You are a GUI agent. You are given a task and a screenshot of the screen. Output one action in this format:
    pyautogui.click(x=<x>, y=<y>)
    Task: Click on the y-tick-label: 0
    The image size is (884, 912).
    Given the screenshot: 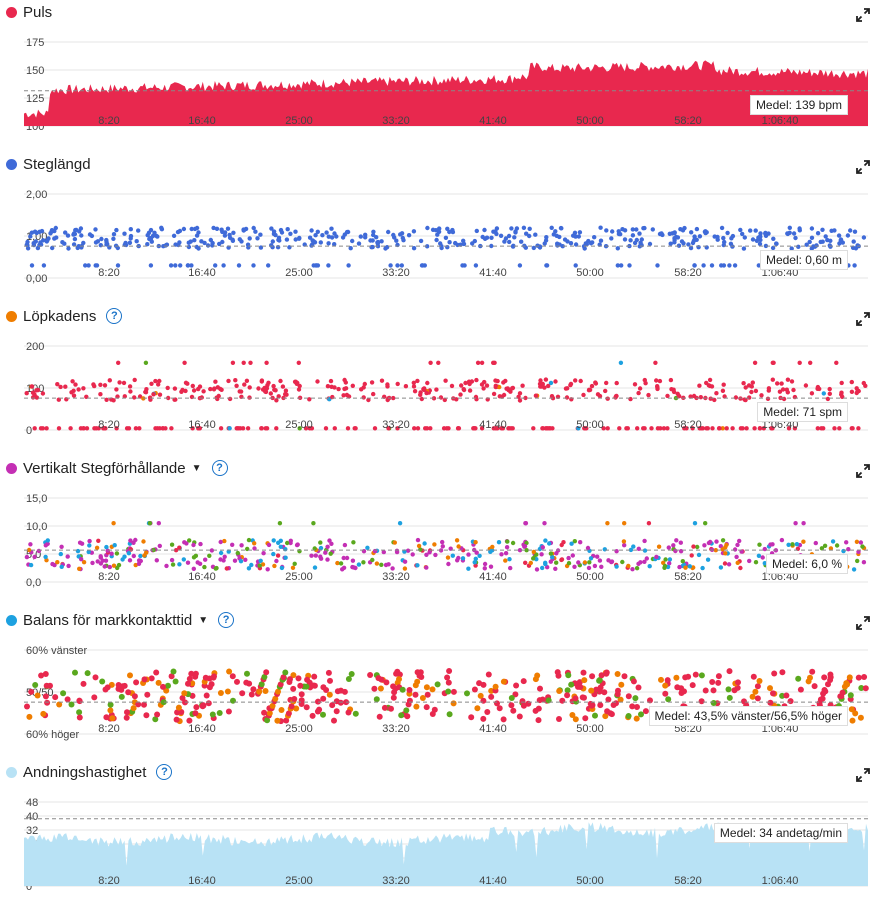 What is the action you would take?
    pyautogui.click(x=29, y=887)
    